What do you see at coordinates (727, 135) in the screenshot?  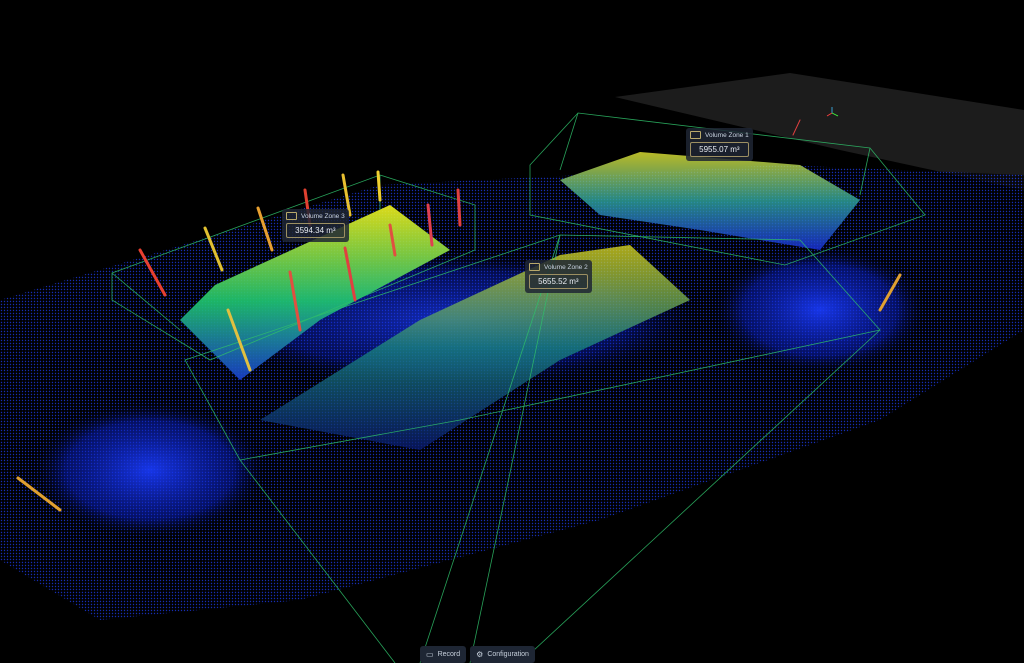 I see `zone-1-title: Volume Zone 1` at bounding box center [727, 135].